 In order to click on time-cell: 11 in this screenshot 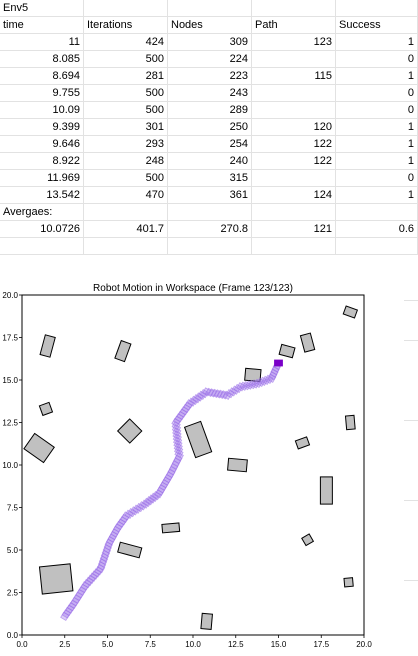, I will do `click(42, 42)`.